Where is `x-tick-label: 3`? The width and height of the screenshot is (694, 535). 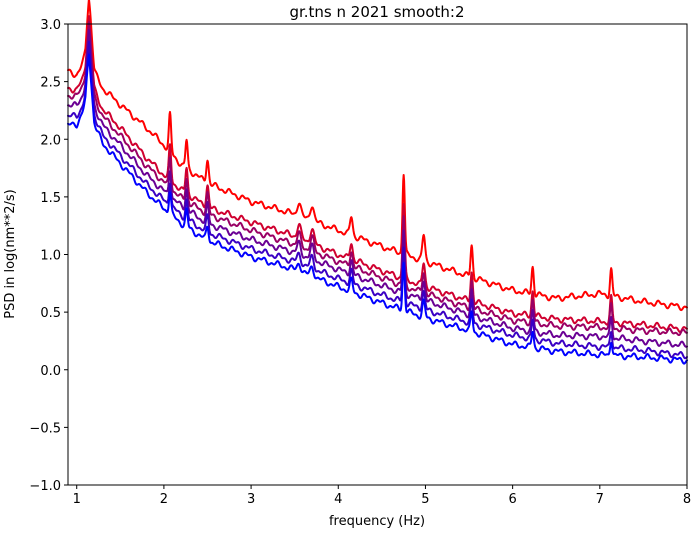 x-tick-label: 3 is located at coordinates (251, 499).